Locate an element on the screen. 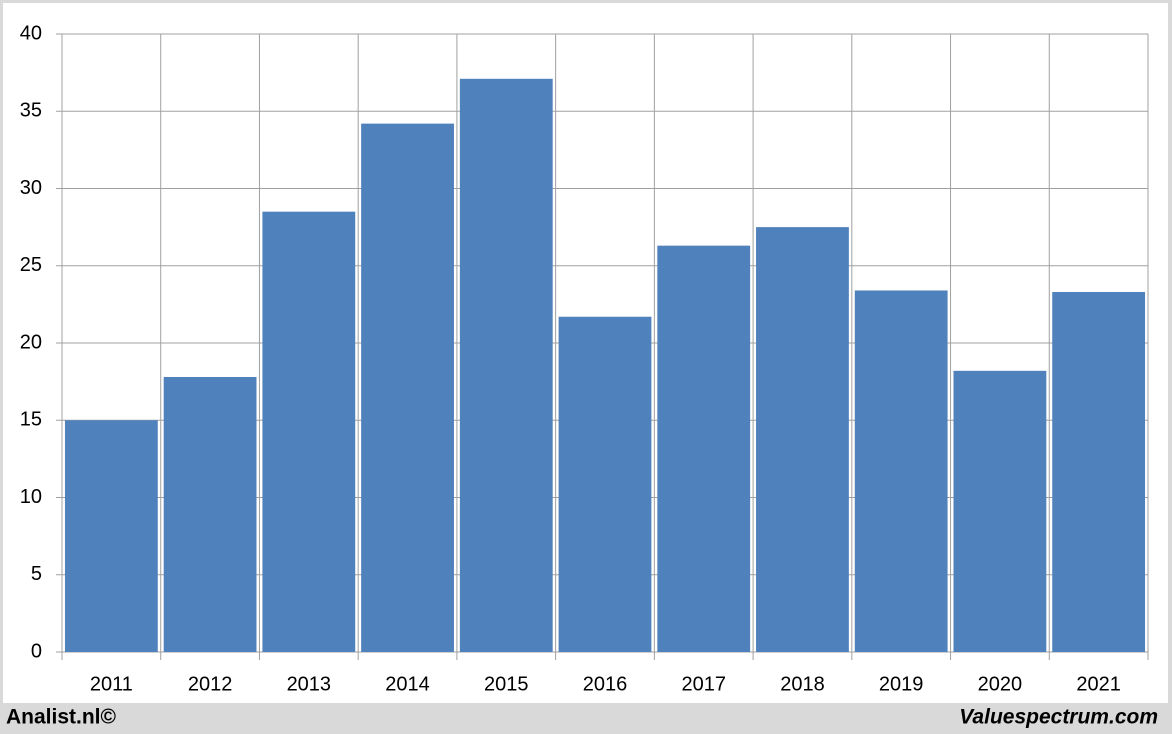  y-tick-label: 10 is located at coordinates (31, 497).